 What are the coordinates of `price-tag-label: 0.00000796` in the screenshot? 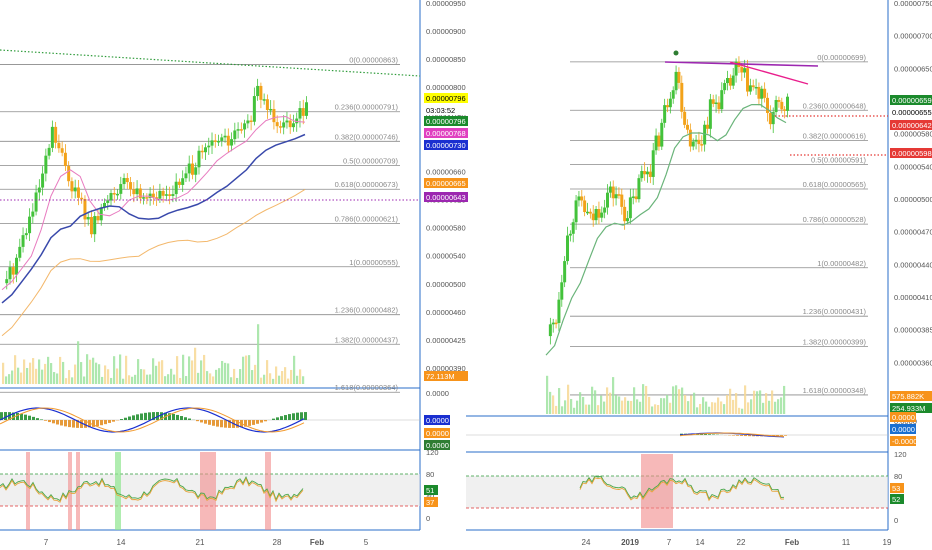 It's located at (446, 98).